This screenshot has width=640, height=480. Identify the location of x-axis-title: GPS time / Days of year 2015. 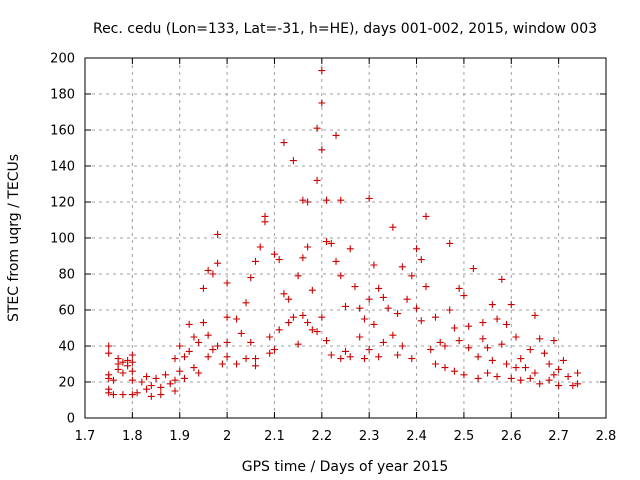
(345, 467).